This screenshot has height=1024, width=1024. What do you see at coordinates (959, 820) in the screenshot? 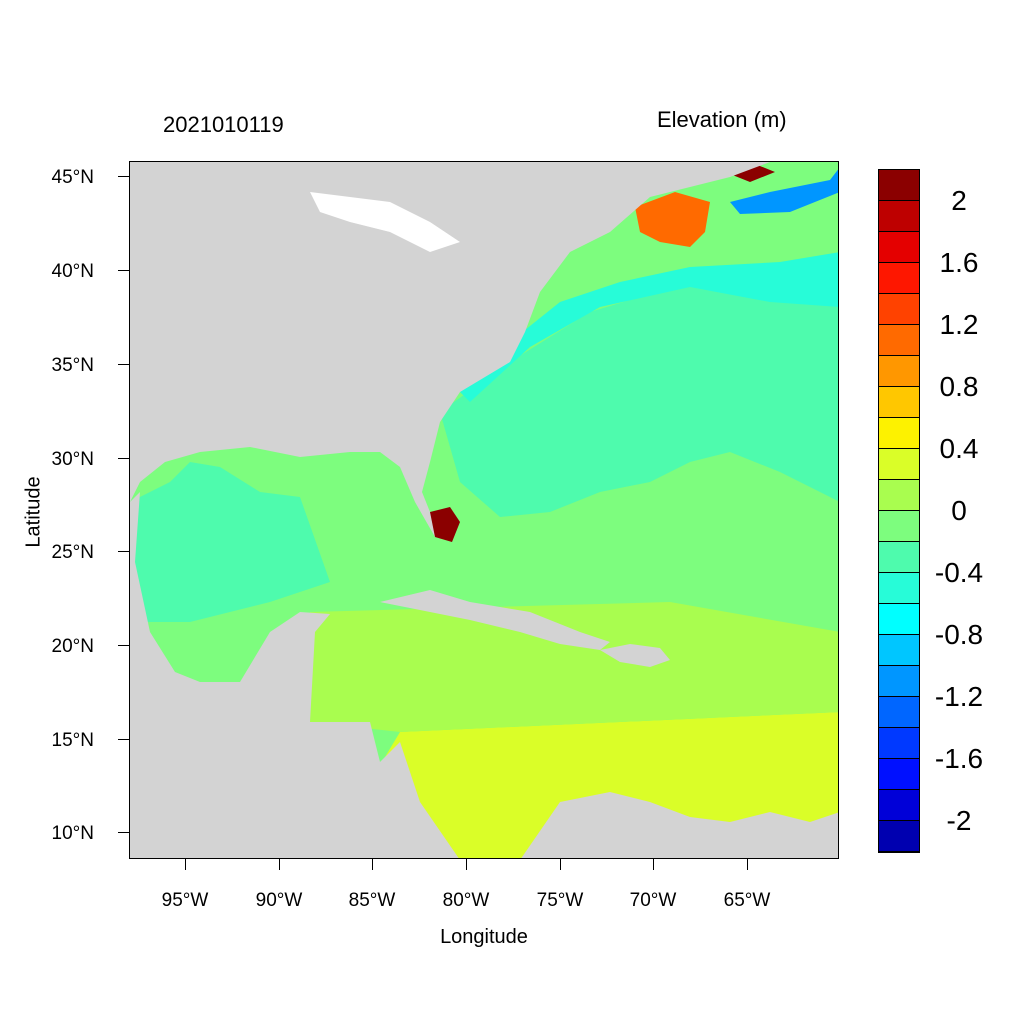
I see `colorbar-label: -2` at bounding box center [959, 820].